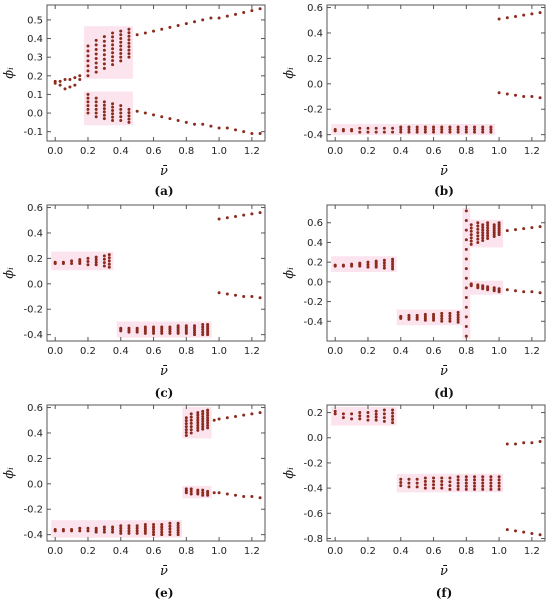  What do you see at coordinates (466, 551) in the screenshot?
I see `x-tick-label: 0.8` at bounding box center [466, 551].